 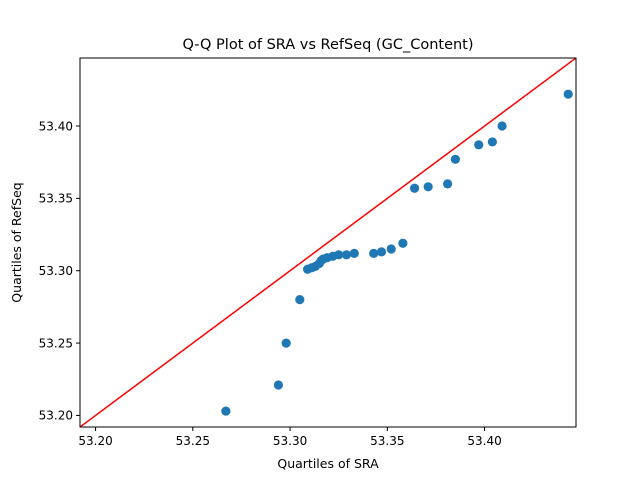 I want to click on x-tick-label-0: 53.20, so click(x=95, y=441).